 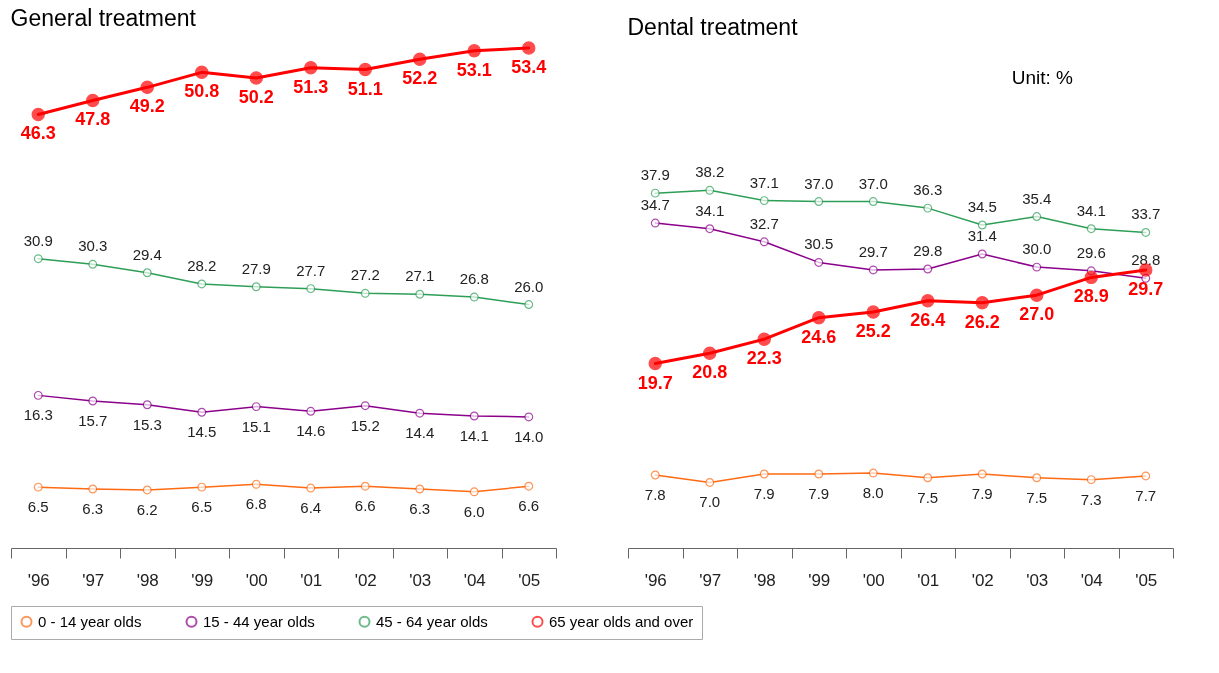 What do you see at coordinates (365, 88) in the screenshot?
I see `data-label: 51.1` at bounding box center [365, 88].